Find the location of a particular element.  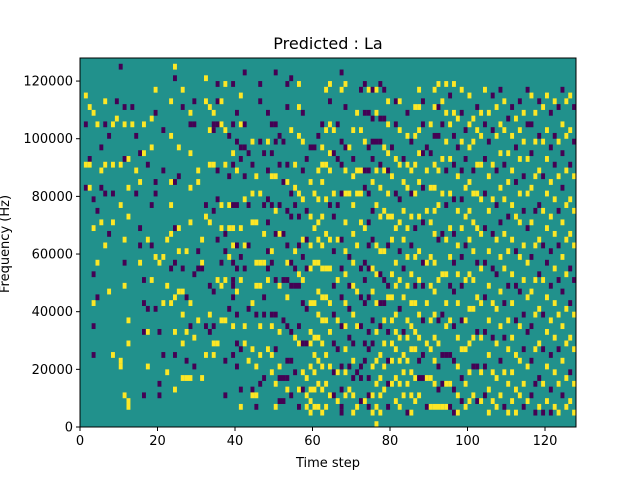

y-tick-label: 80000 is located at coordinates (52, 197).